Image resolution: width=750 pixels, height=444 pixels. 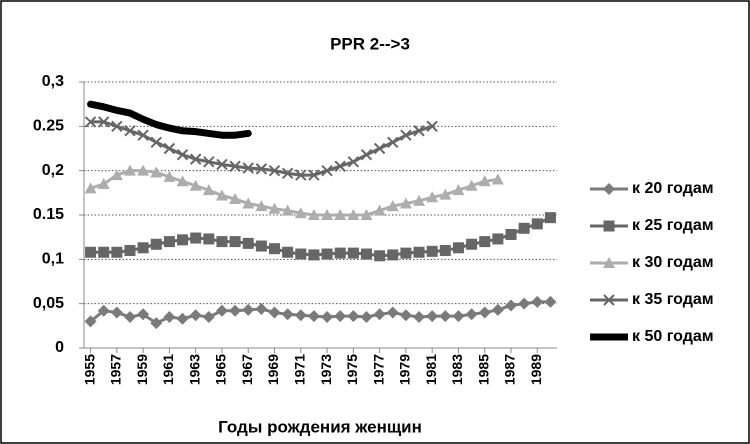 What do you see at coordinates (673, 336) in the screenshot?
I see `legend-label: к 50 годам` at bounding box center [673, 336].